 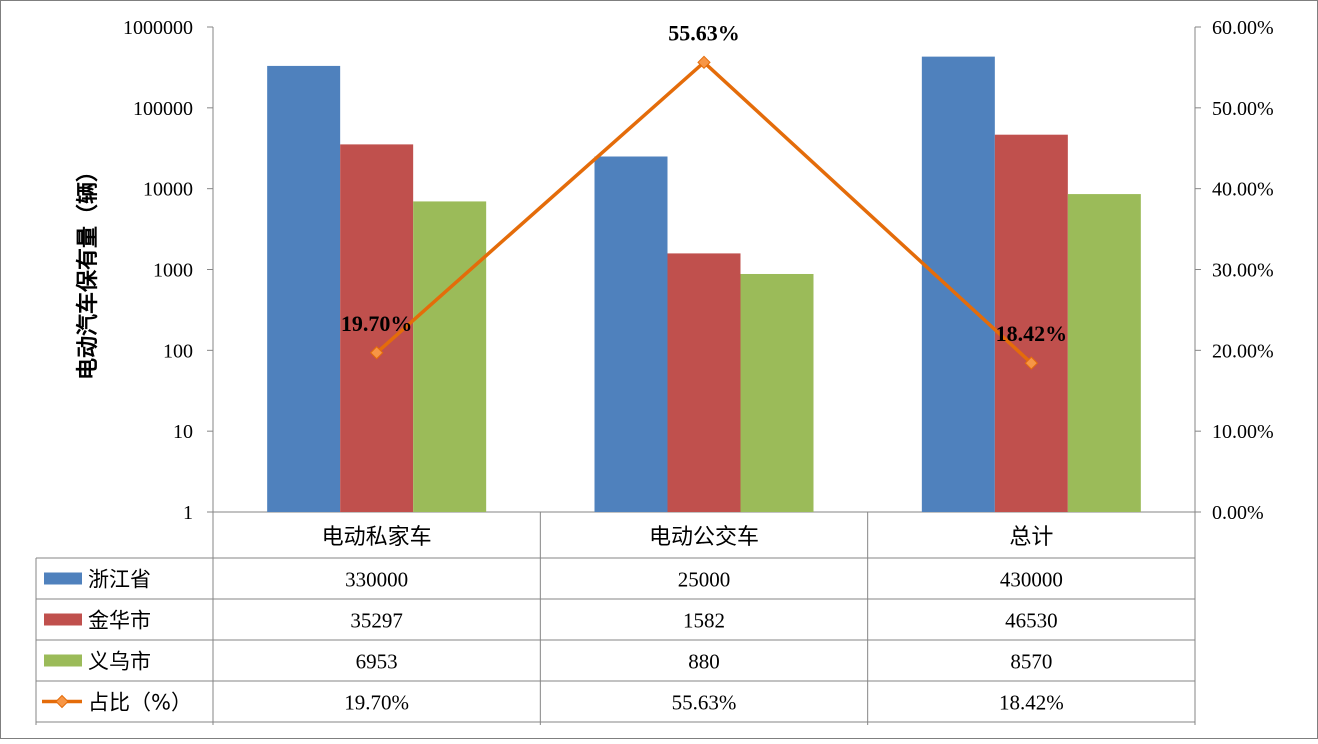 I want to click on table-cell: 430000, so click(x=1031, y=580).